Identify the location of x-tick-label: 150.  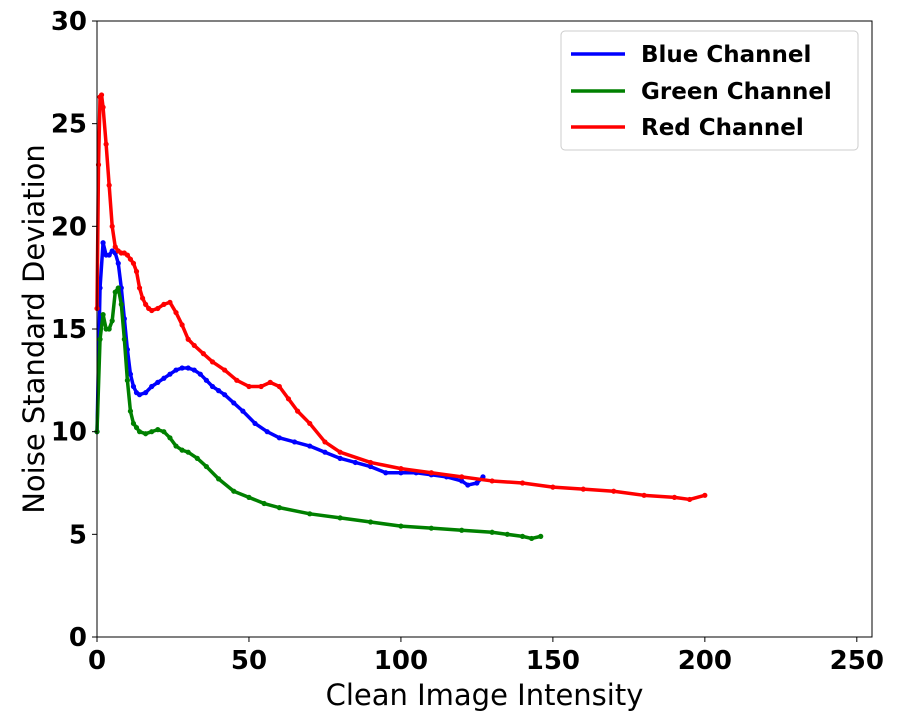
(553, 661).